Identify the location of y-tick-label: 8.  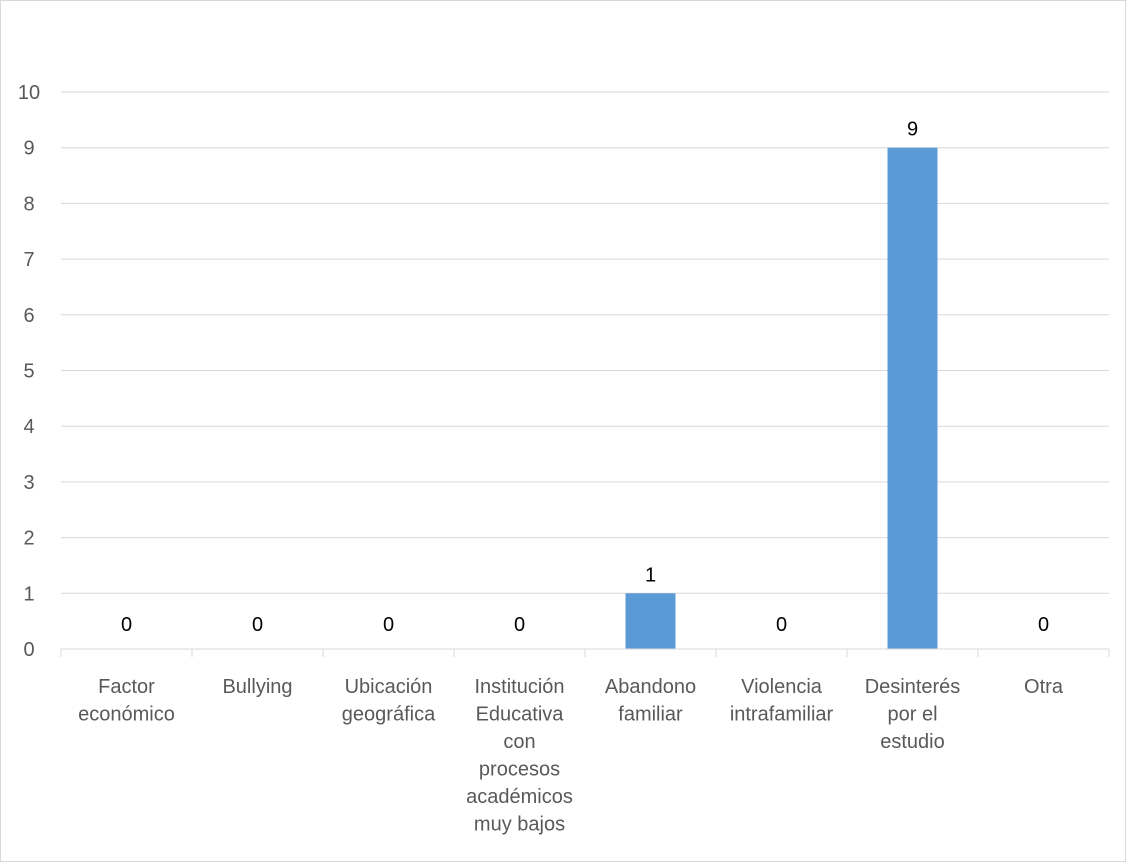
(28, 204).